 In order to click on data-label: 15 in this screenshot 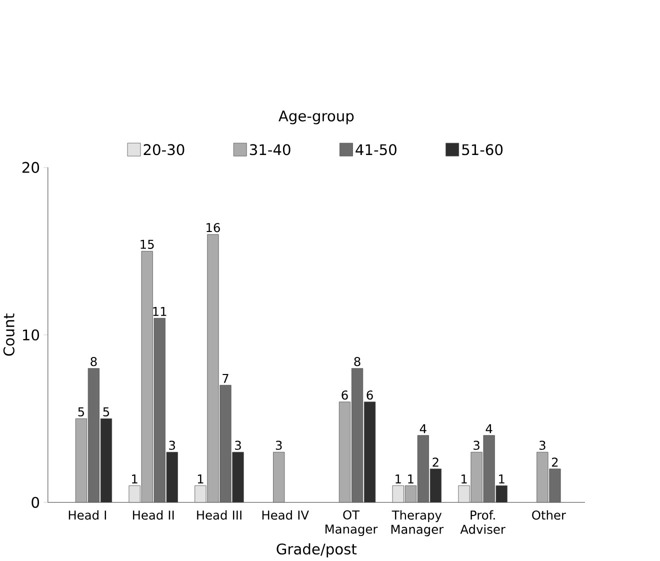, I will do `click(147, 245)`.